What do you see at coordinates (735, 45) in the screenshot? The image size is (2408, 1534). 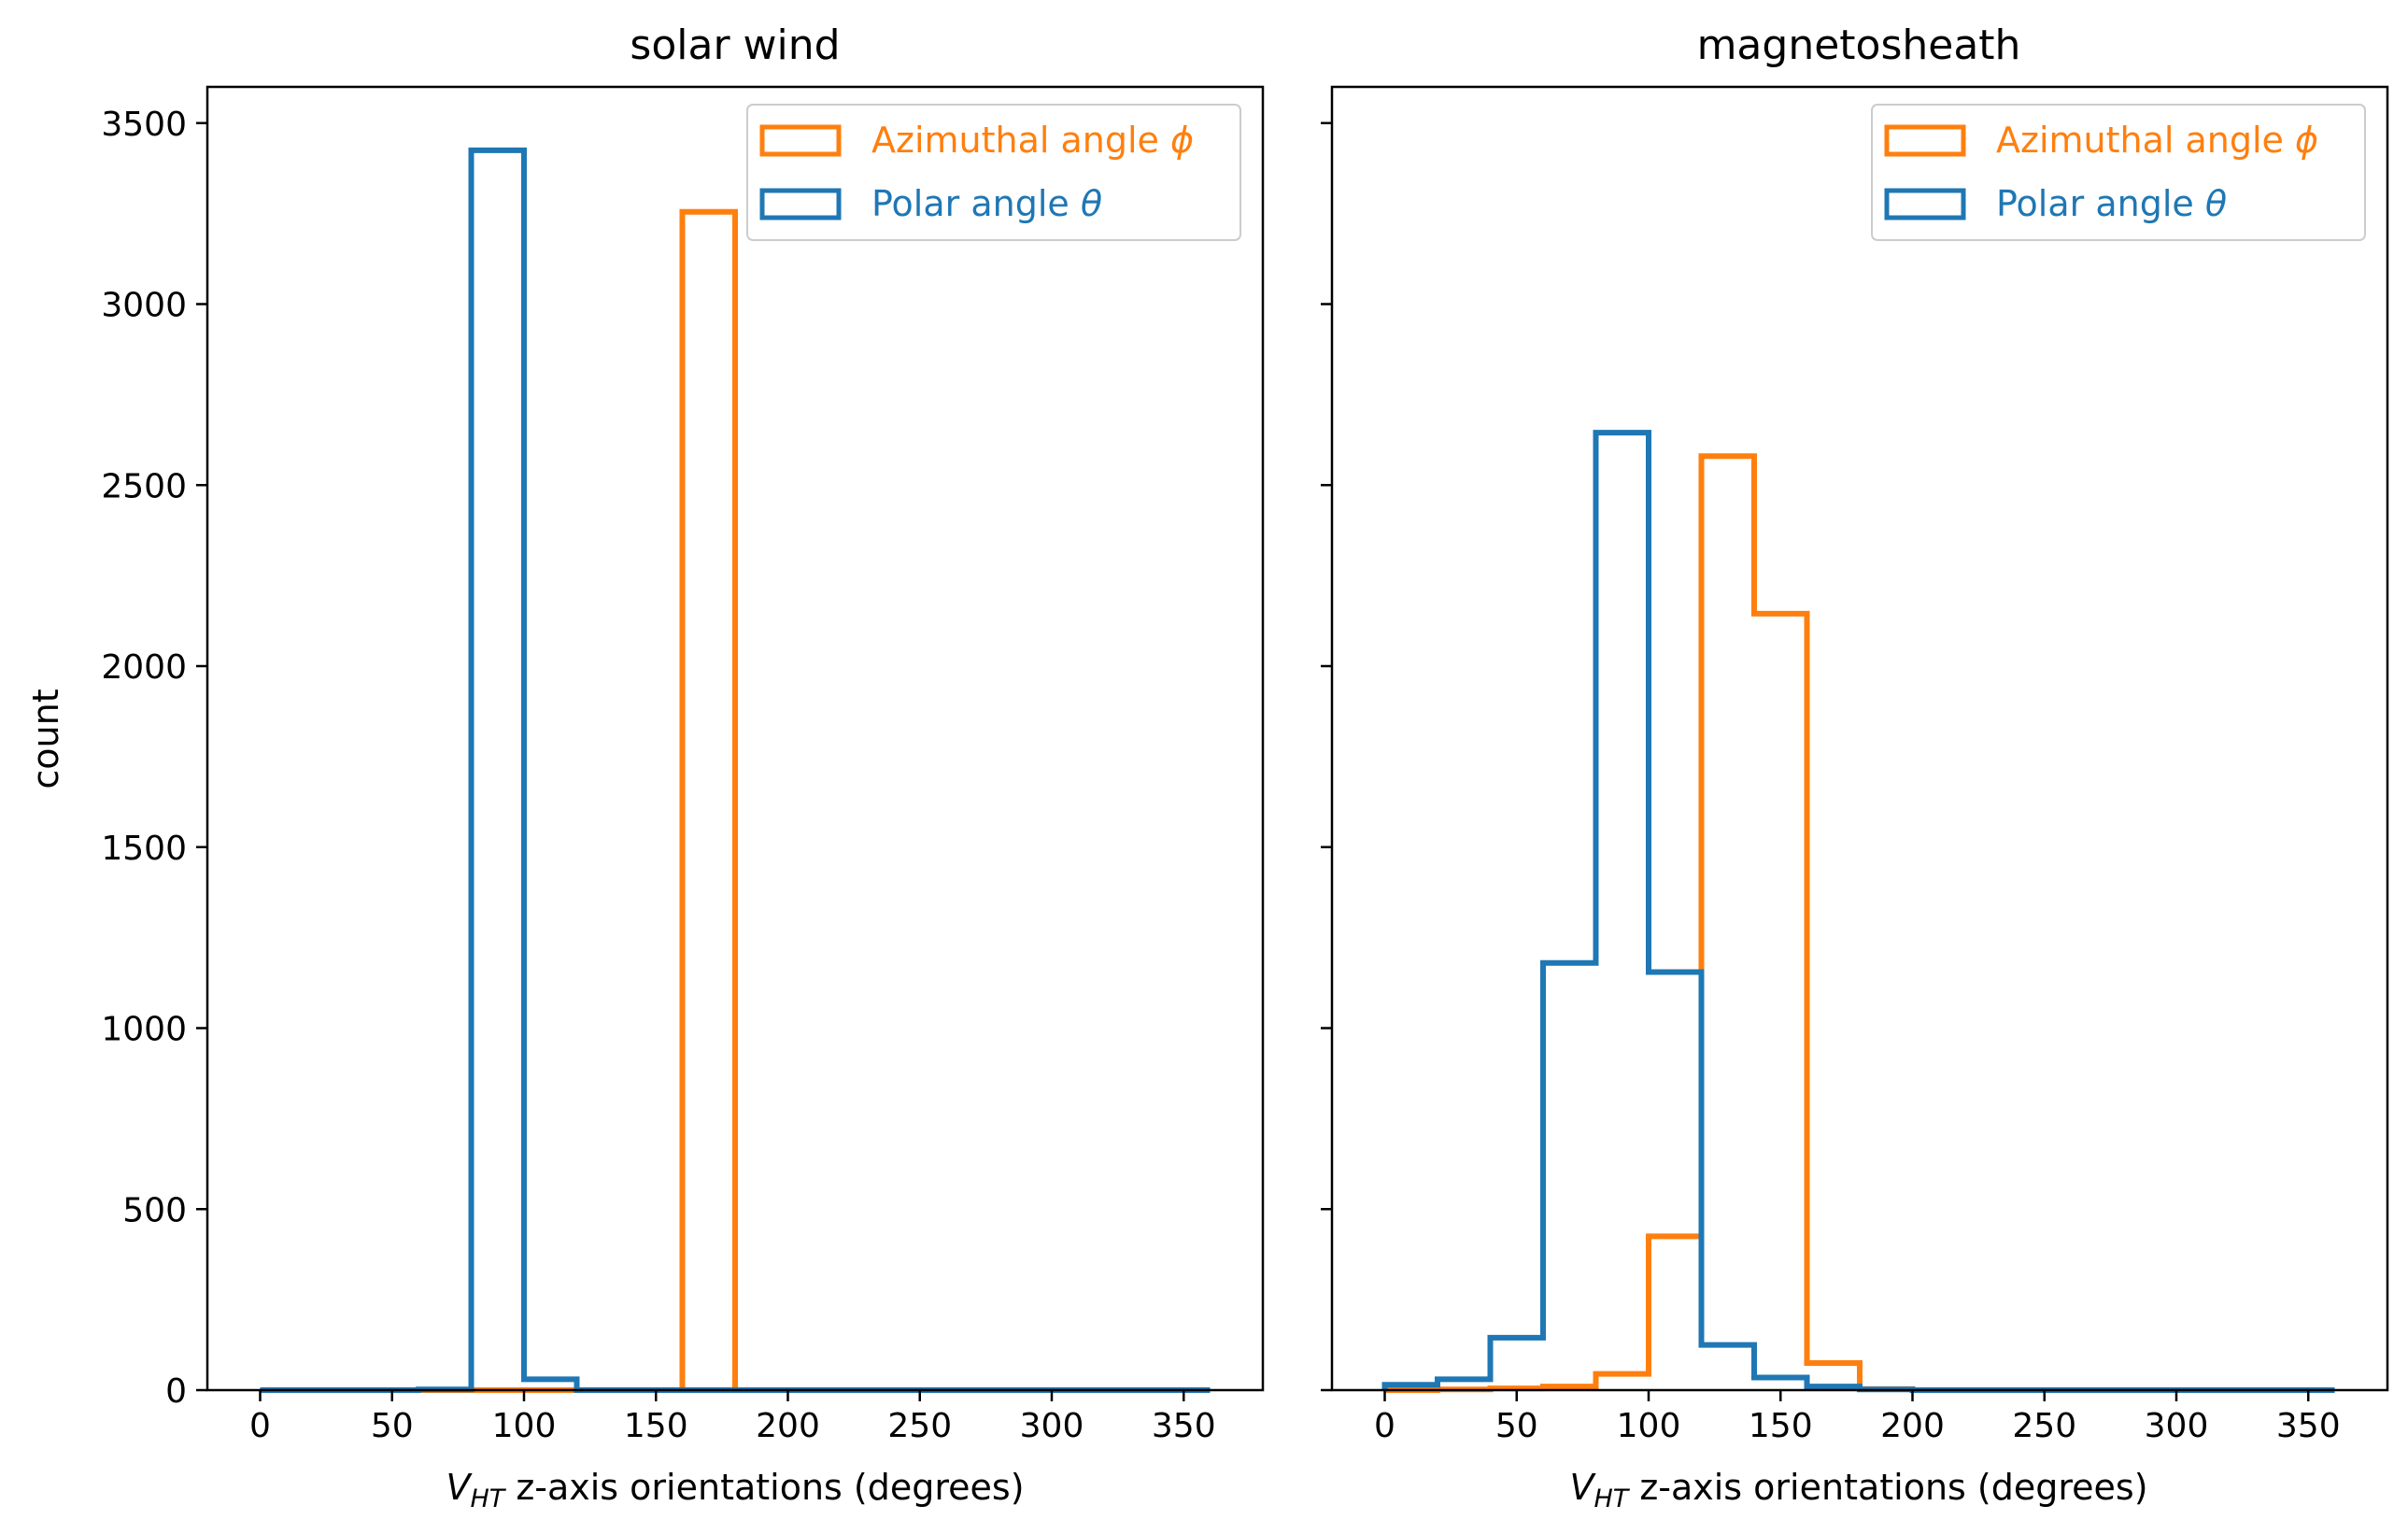 I see `panel-title: solar wind` at bounding box center [735, 45].